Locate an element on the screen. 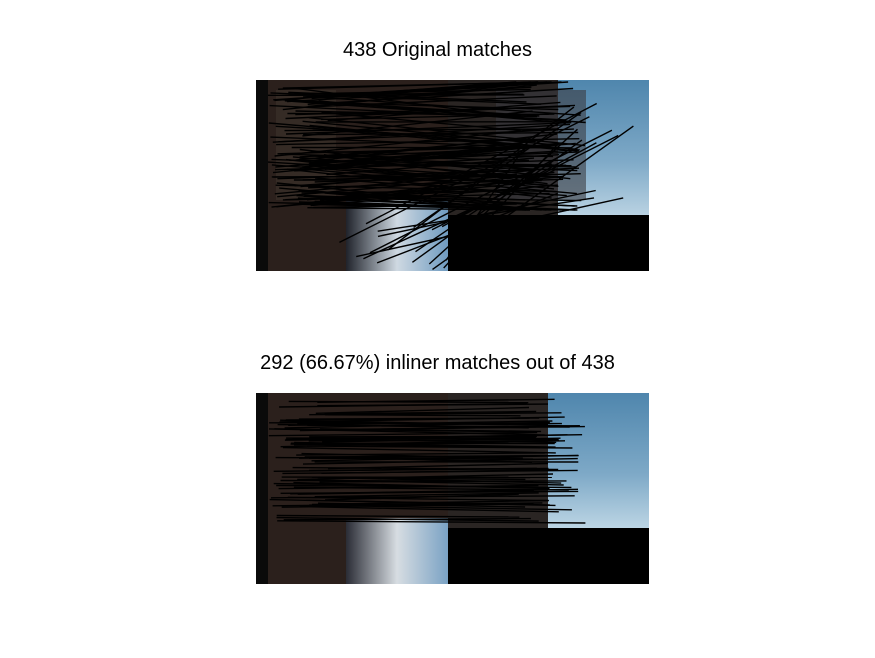  original-matches-image is located at coordinates (452, 175).